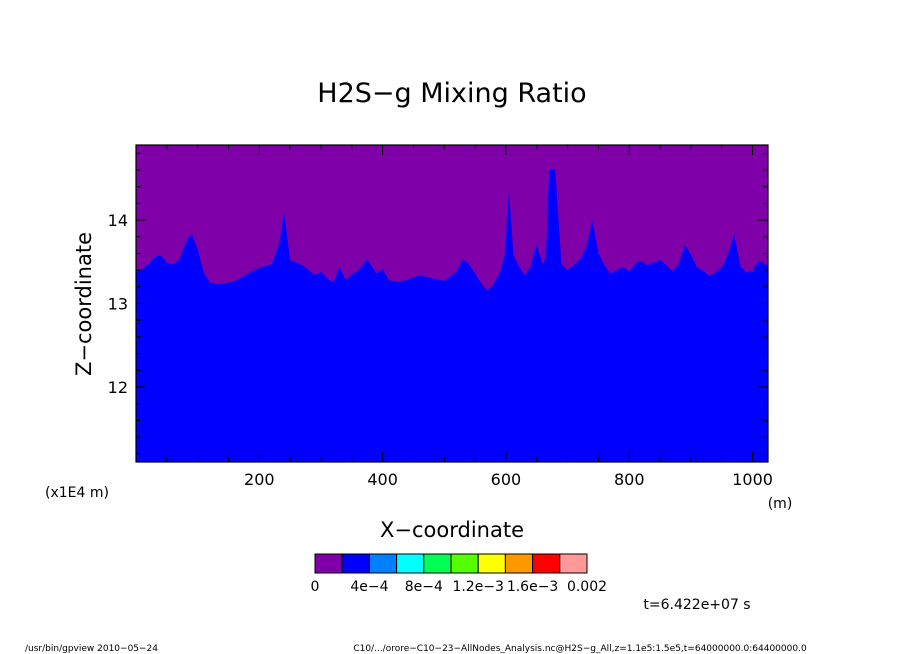 The height and width of the screenshot is (654, 904). I want to click on time-label: t=6.422e+07 s, so click(696, 605).